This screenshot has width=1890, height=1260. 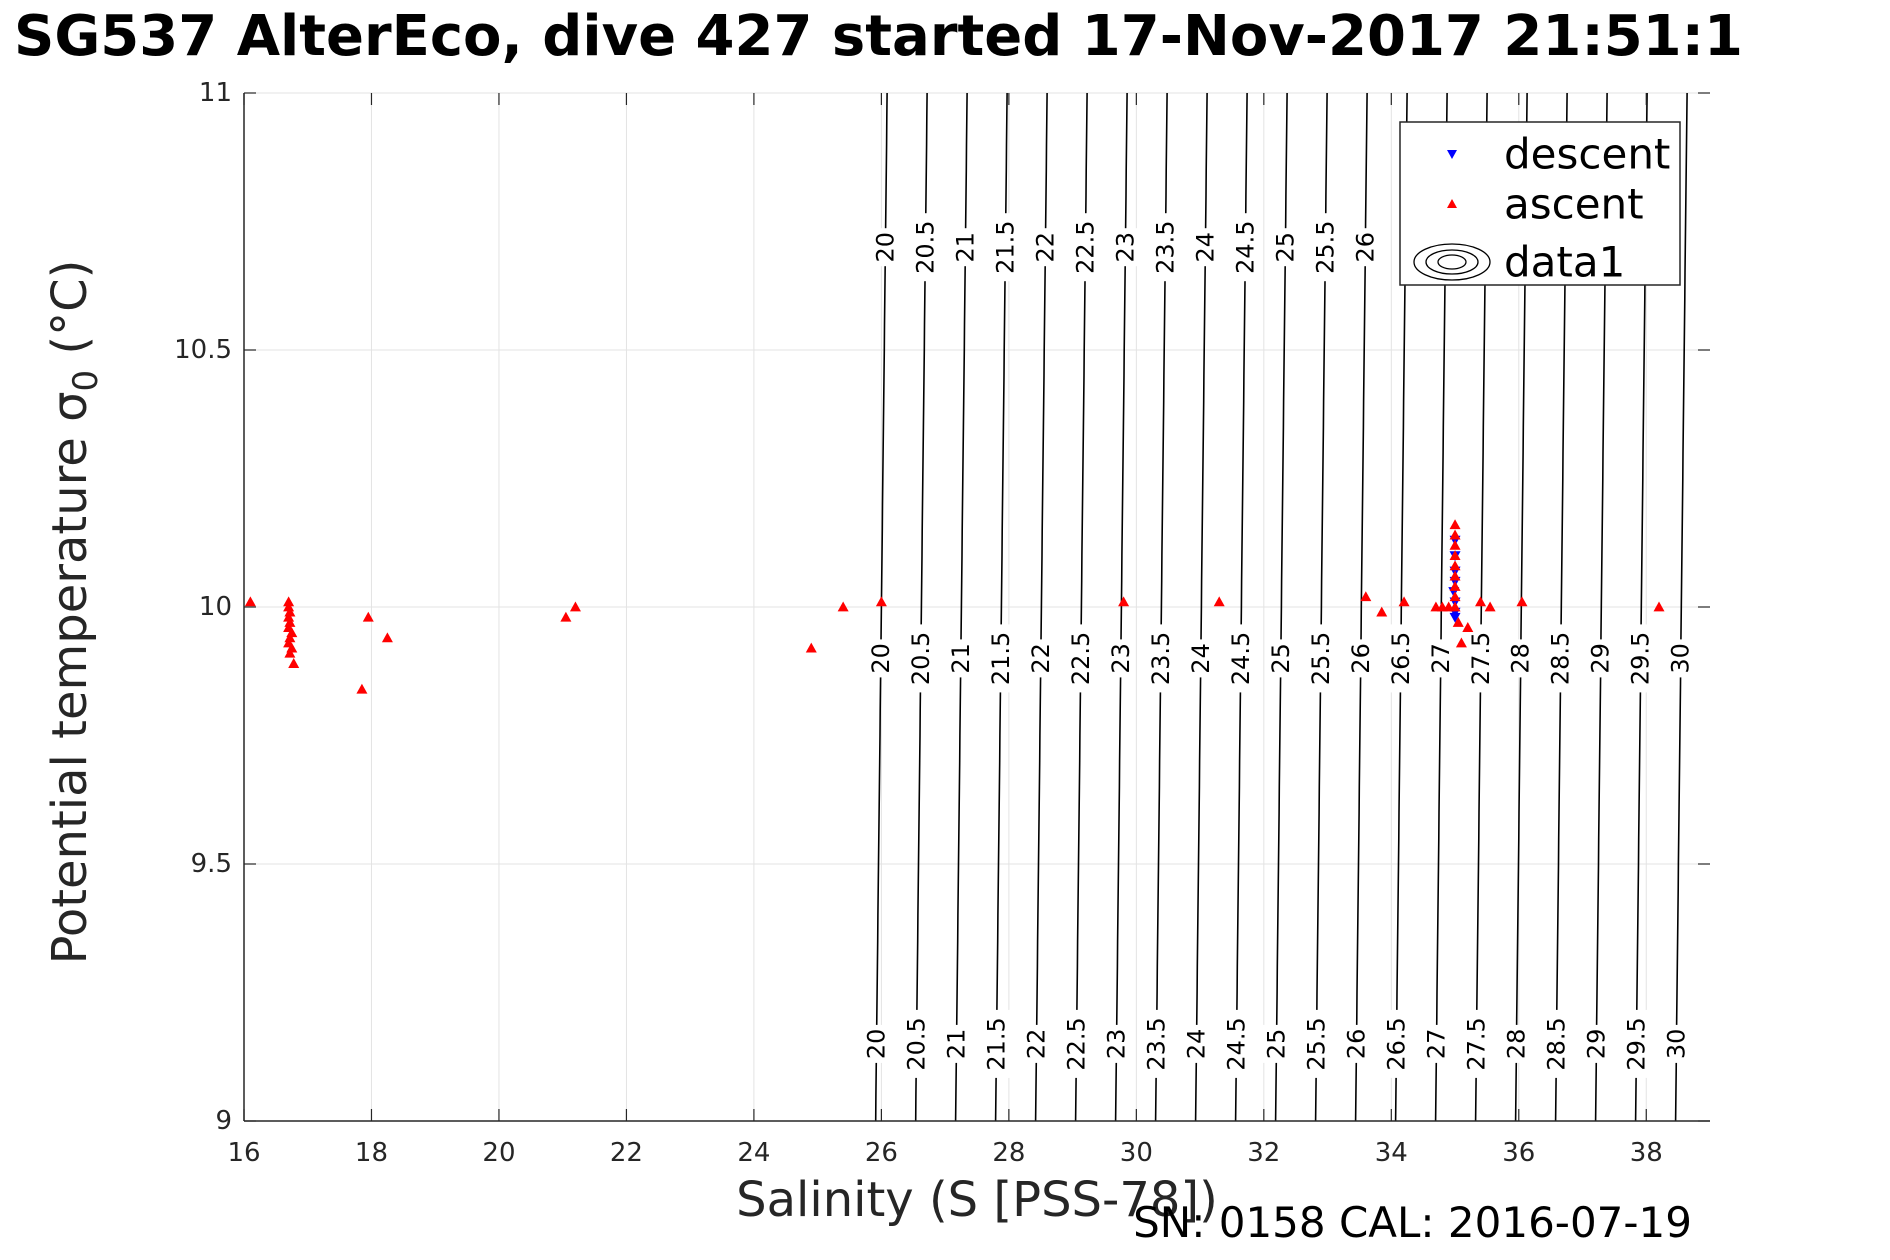 What do you see at coordinates (1540, 203) in the screenshot?
I see `legend-box` at bounding box center [1540, 203].